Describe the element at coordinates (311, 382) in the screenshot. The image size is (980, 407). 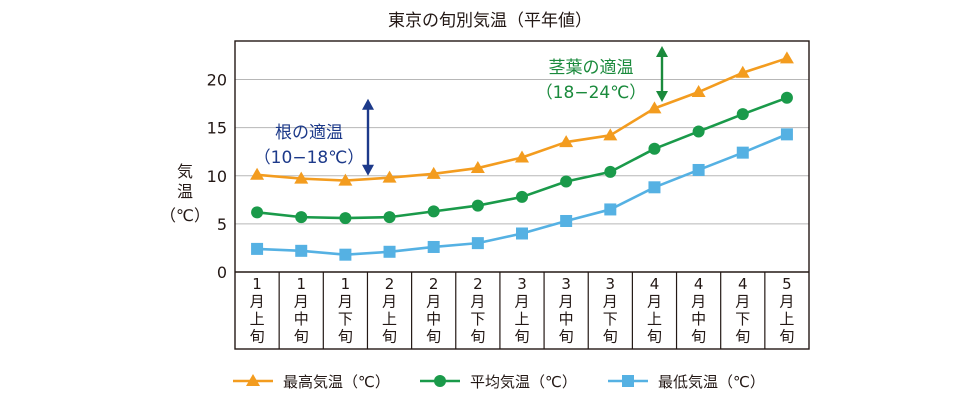
I see `legend-item-0: 最高気温（℃）` at that location.